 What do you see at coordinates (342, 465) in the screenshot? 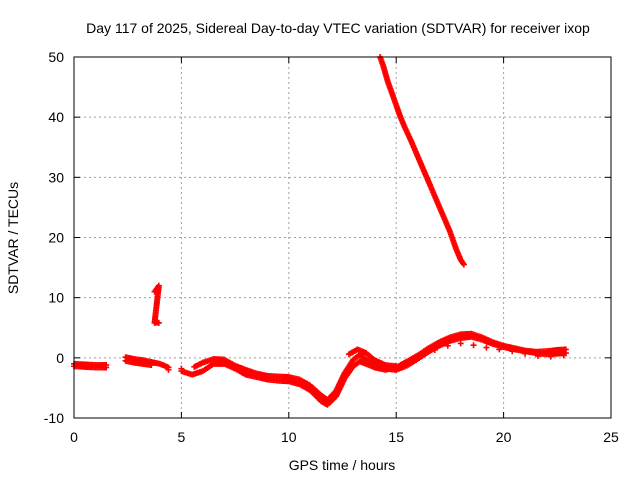
I see `x-axis-label: GPS time / hours` at bounding box center [342, 465].